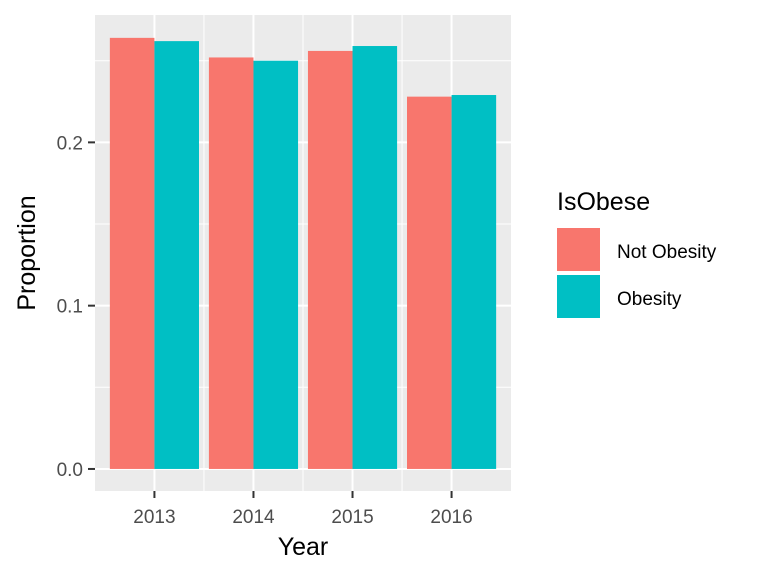  Describe the element at coordinates (603, 202) in the screenshot. I see `legend-title: IsObese` at that location.